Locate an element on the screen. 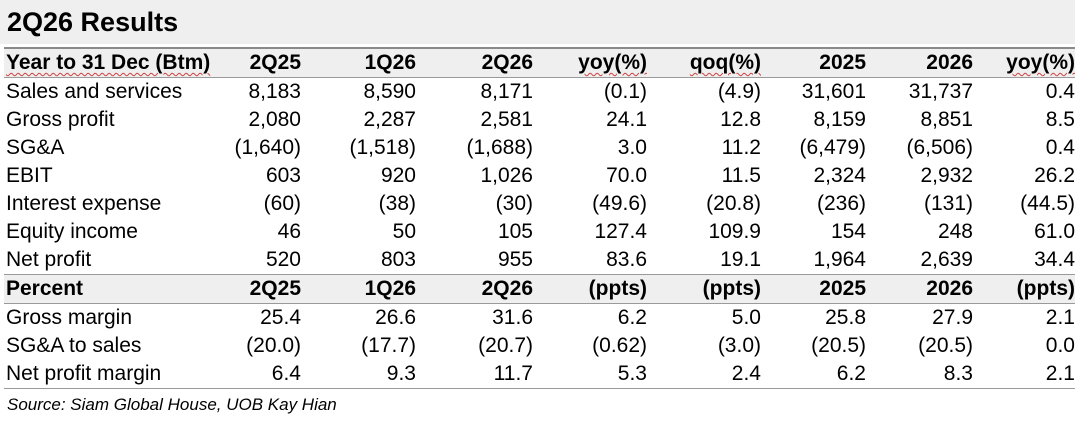  table-cell: 11.5 is located at coordinates (741, 175).